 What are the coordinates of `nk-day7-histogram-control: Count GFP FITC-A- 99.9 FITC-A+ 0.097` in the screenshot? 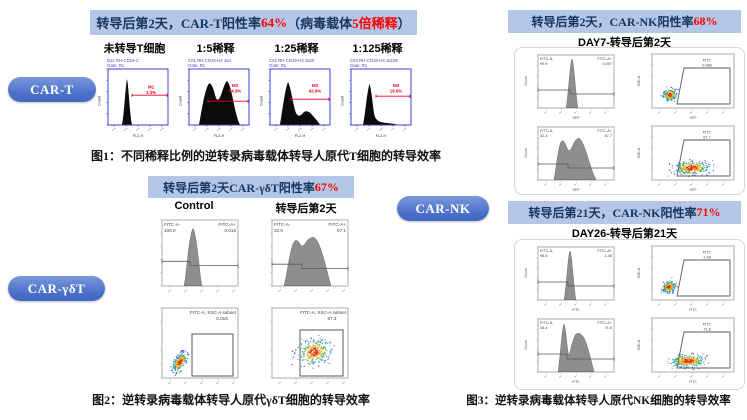 It's located at (569, 87).